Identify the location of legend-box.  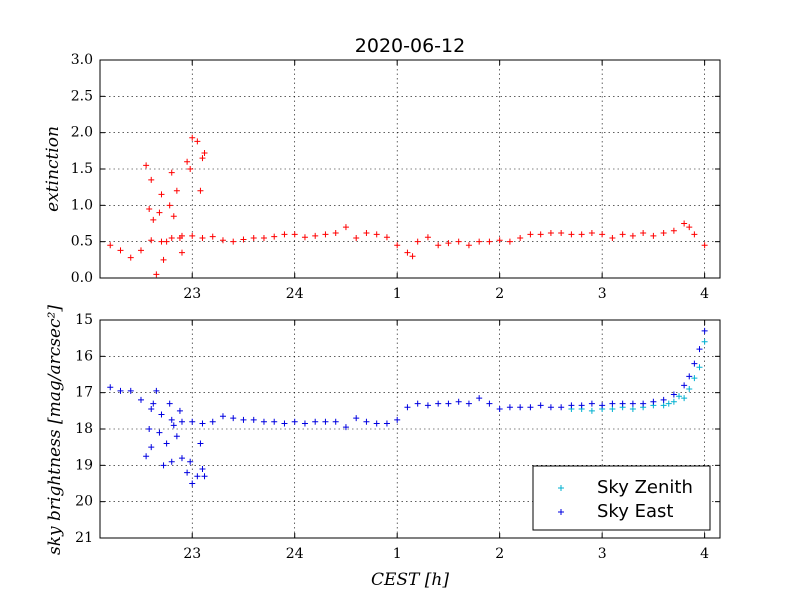
(621, 498).